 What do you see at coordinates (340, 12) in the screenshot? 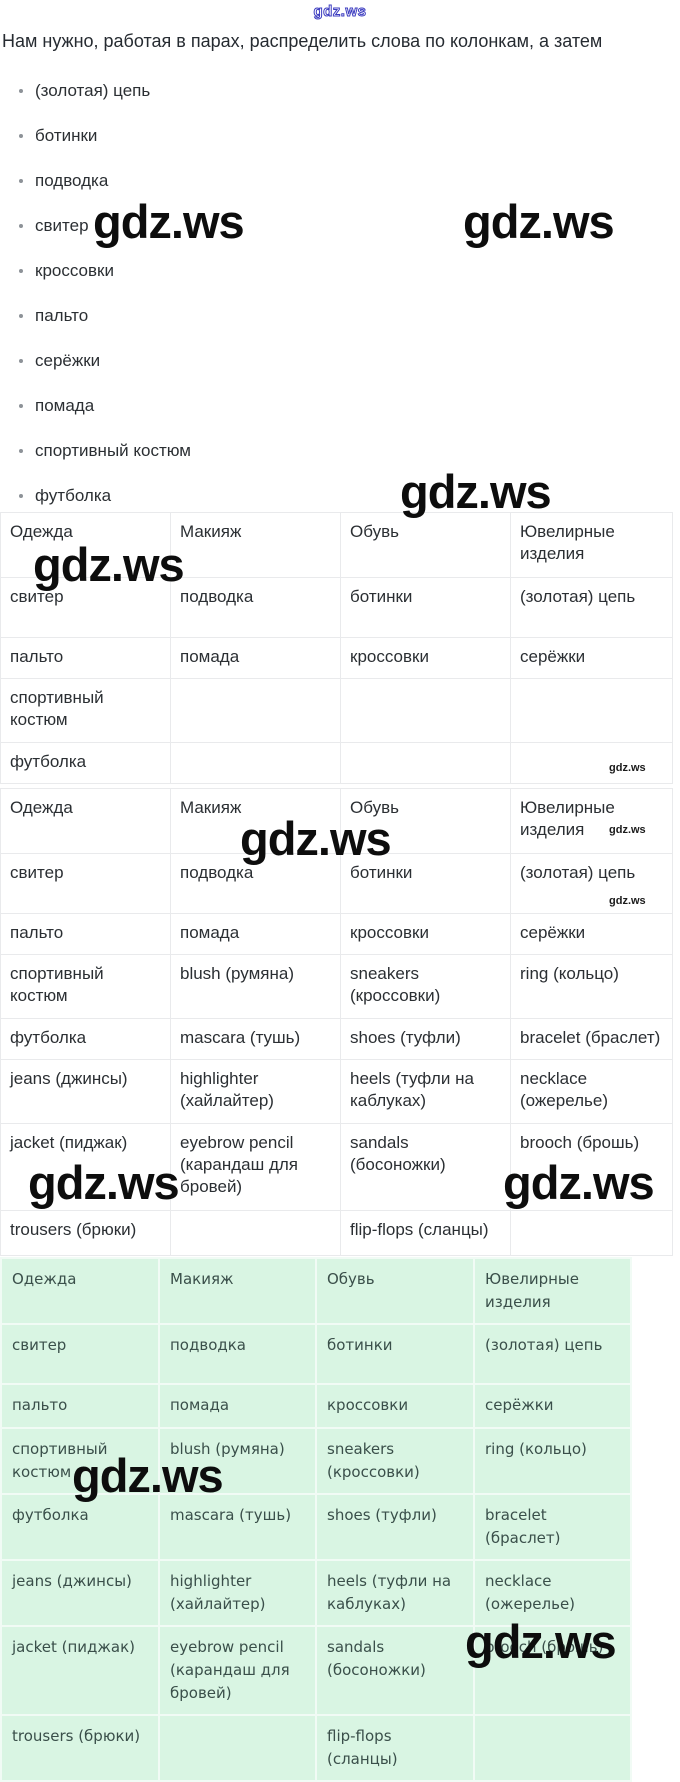
I see `site-watermark-top: gdz.ws` at bounding box center [340, 12].